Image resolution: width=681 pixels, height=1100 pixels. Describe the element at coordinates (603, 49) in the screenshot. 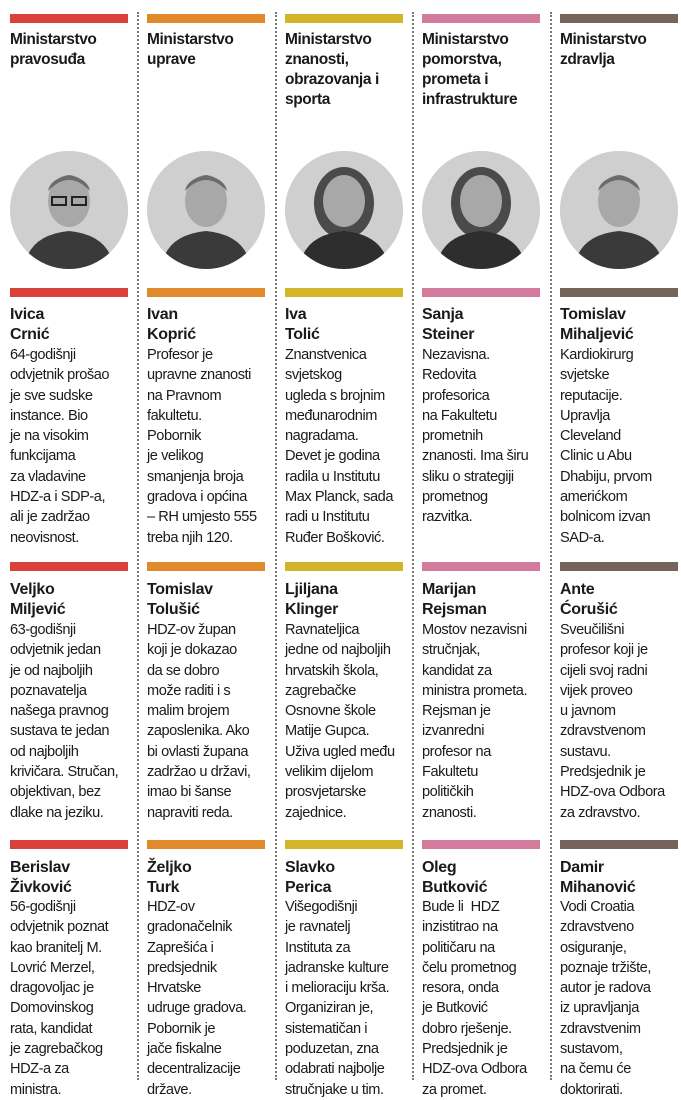

I see `ministry-title: Ministarstvo zdravlja` at that location.